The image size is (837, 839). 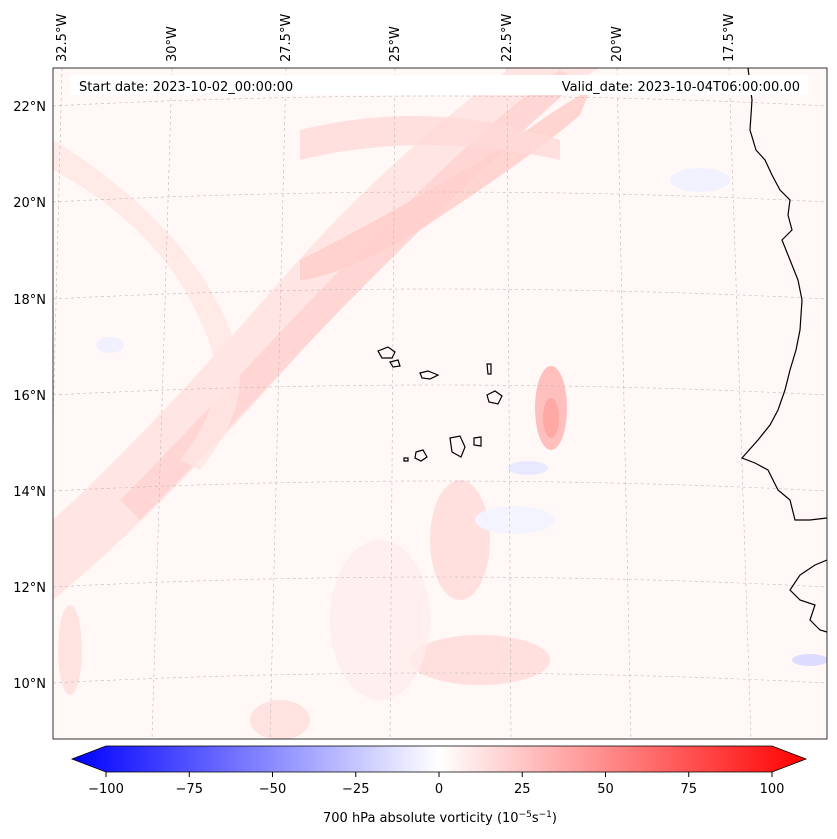 I want to click on africa-coastline, so click(x=783, y=294).